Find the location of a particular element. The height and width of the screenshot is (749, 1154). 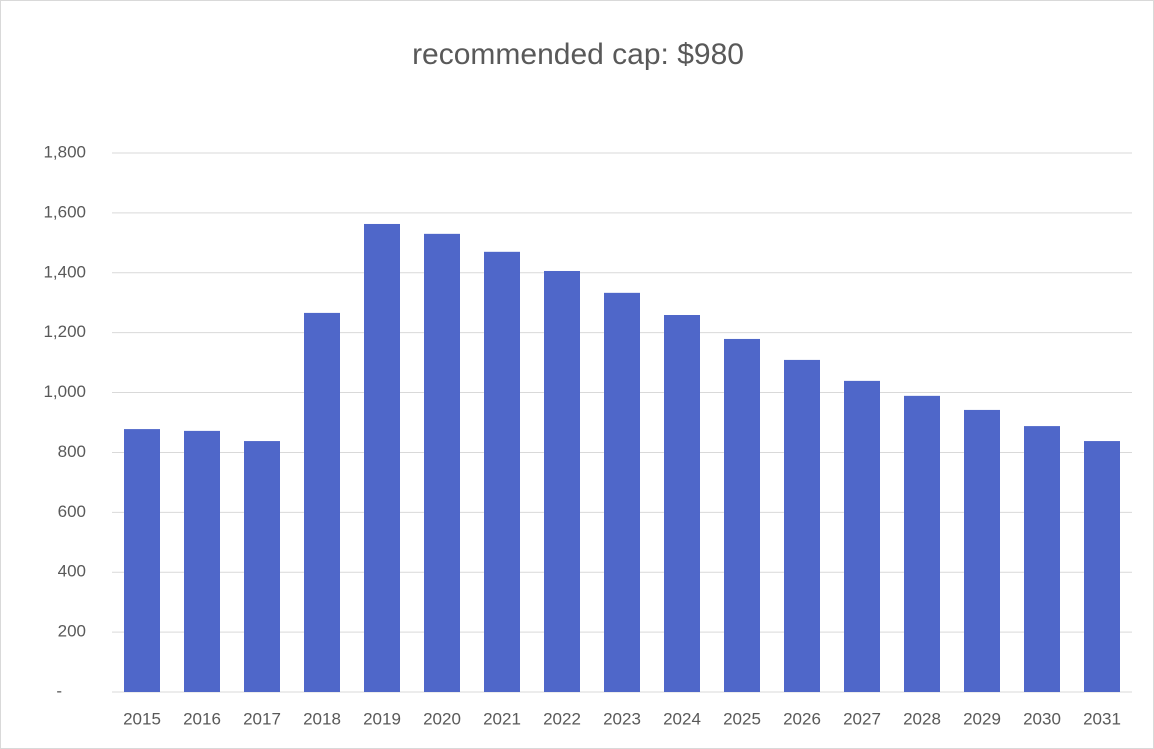

x-tick-label: 2024 is located at coordinates (682, 718).